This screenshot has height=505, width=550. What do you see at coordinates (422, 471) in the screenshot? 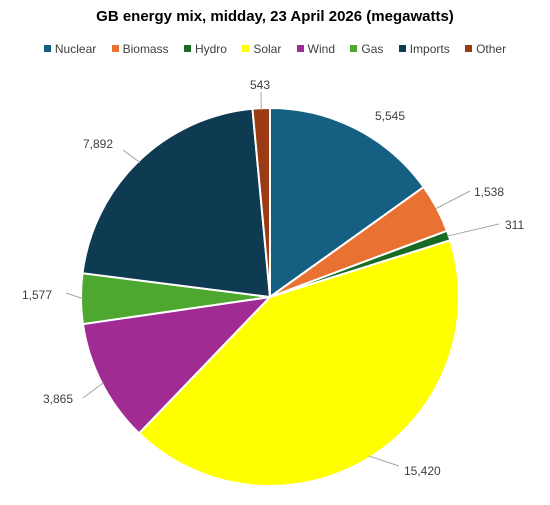
I see `data-label-solar: 15,420` at bounding box center [422, 471].